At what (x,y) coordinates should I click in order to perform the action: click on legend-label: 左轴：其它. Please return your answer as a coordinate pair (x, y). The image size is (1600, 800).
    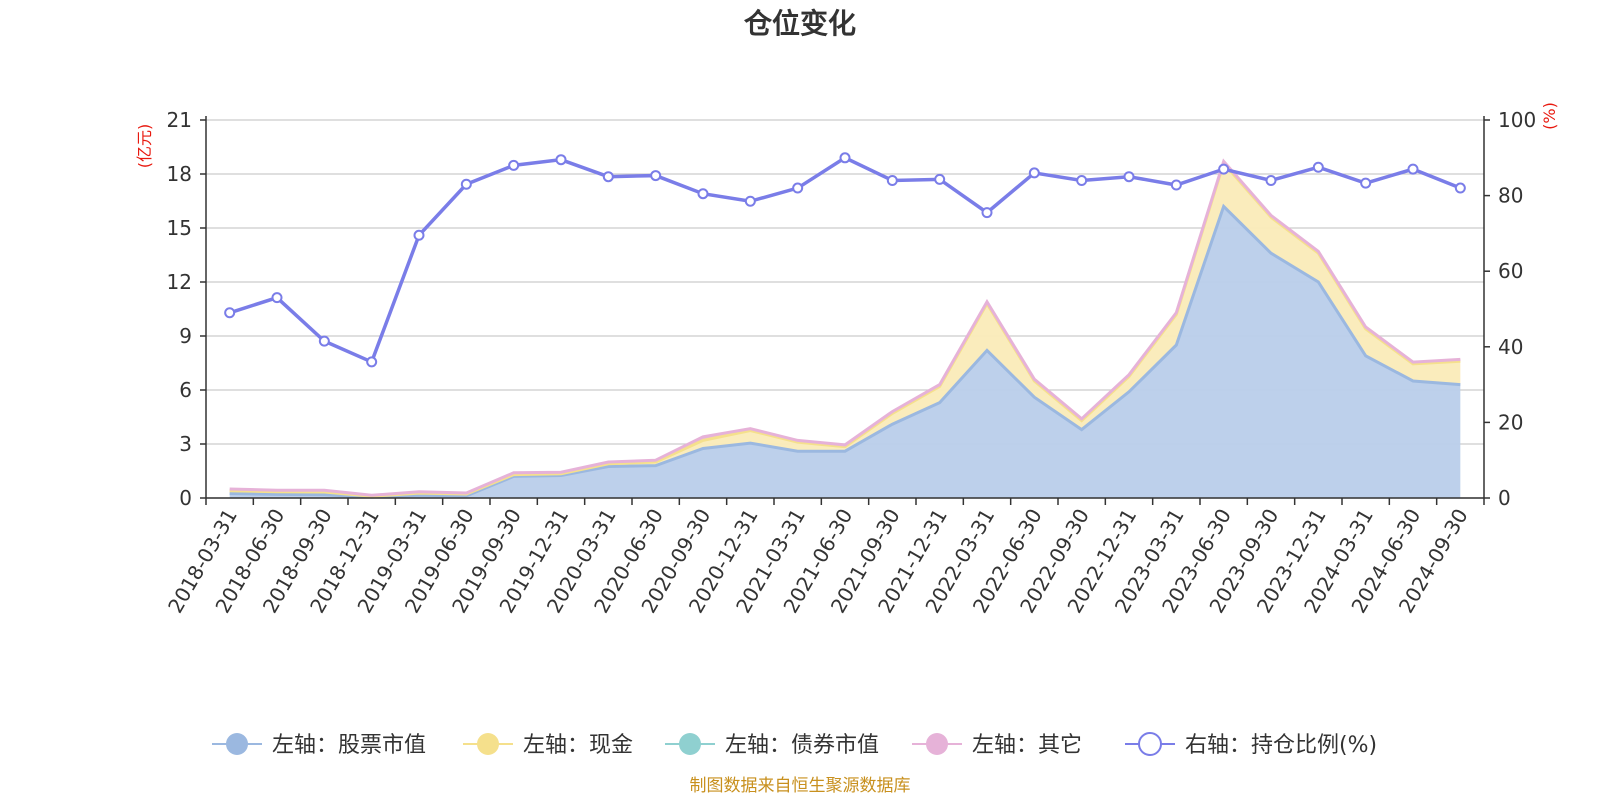
    Looking at the image, I should click on (1027, 745).